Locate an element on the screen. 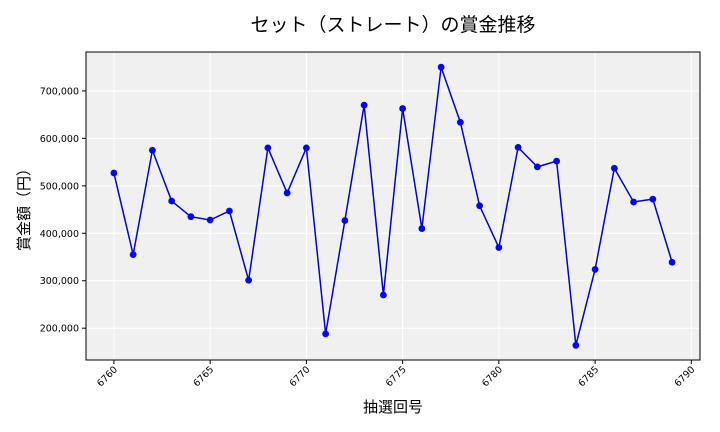 Image resolution: width=720 pixels, height=432 pixels. y-tick-label: 300,000 is located at coordinates (59, 281).